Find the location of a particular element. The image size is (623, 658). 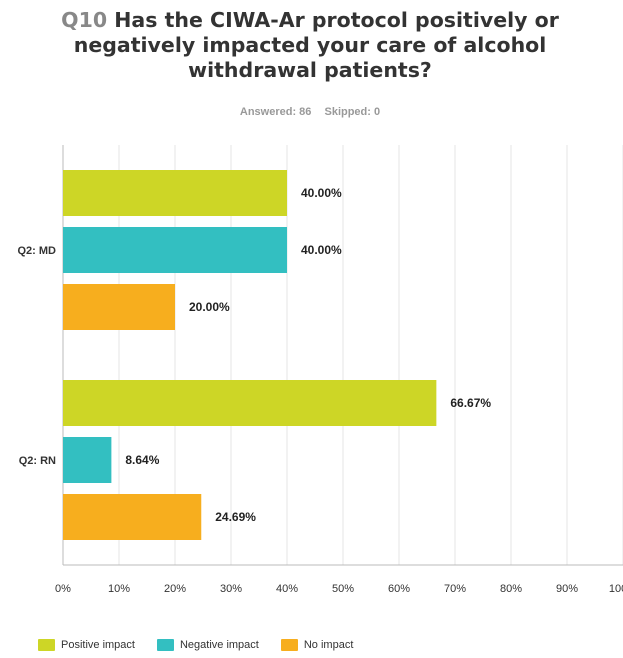

category-label: Q2: MD is located at coordinates (37, 251).